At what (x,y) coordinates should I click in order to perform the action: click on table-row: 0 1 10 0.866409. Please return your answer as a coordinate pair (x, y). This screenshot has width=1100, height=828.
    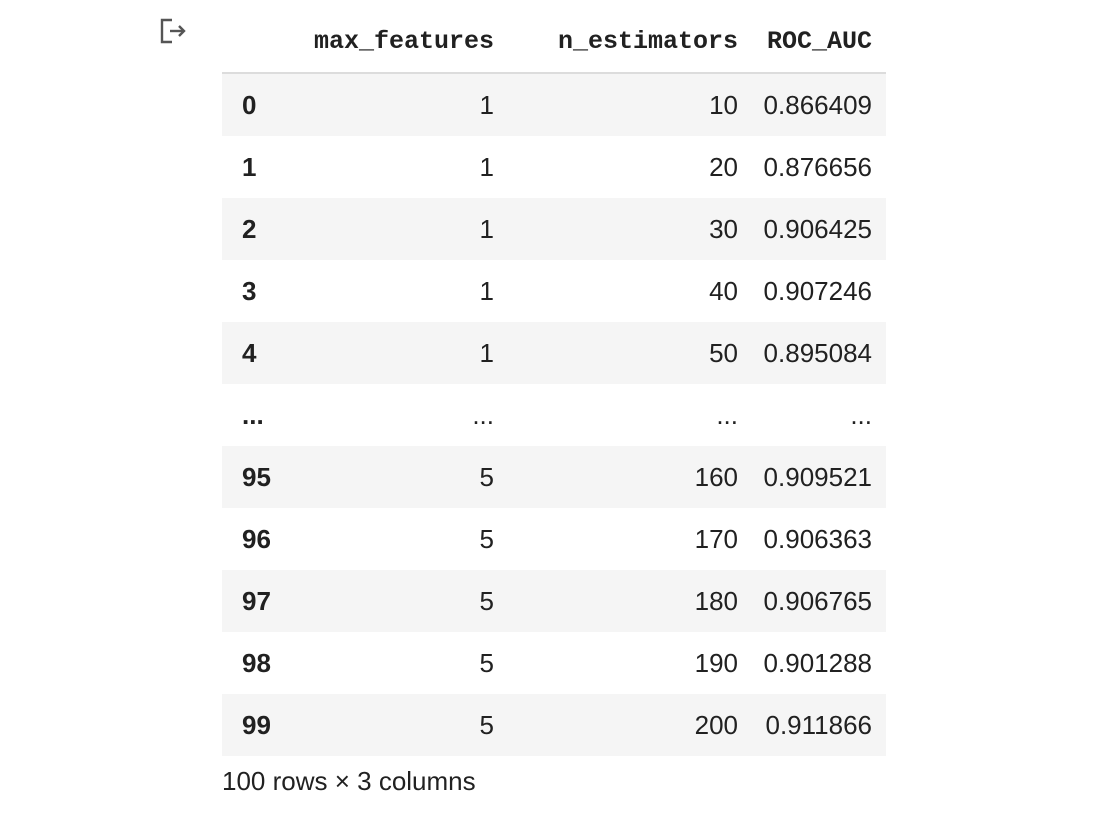
    Looking at the image, I should click on (554, 104).